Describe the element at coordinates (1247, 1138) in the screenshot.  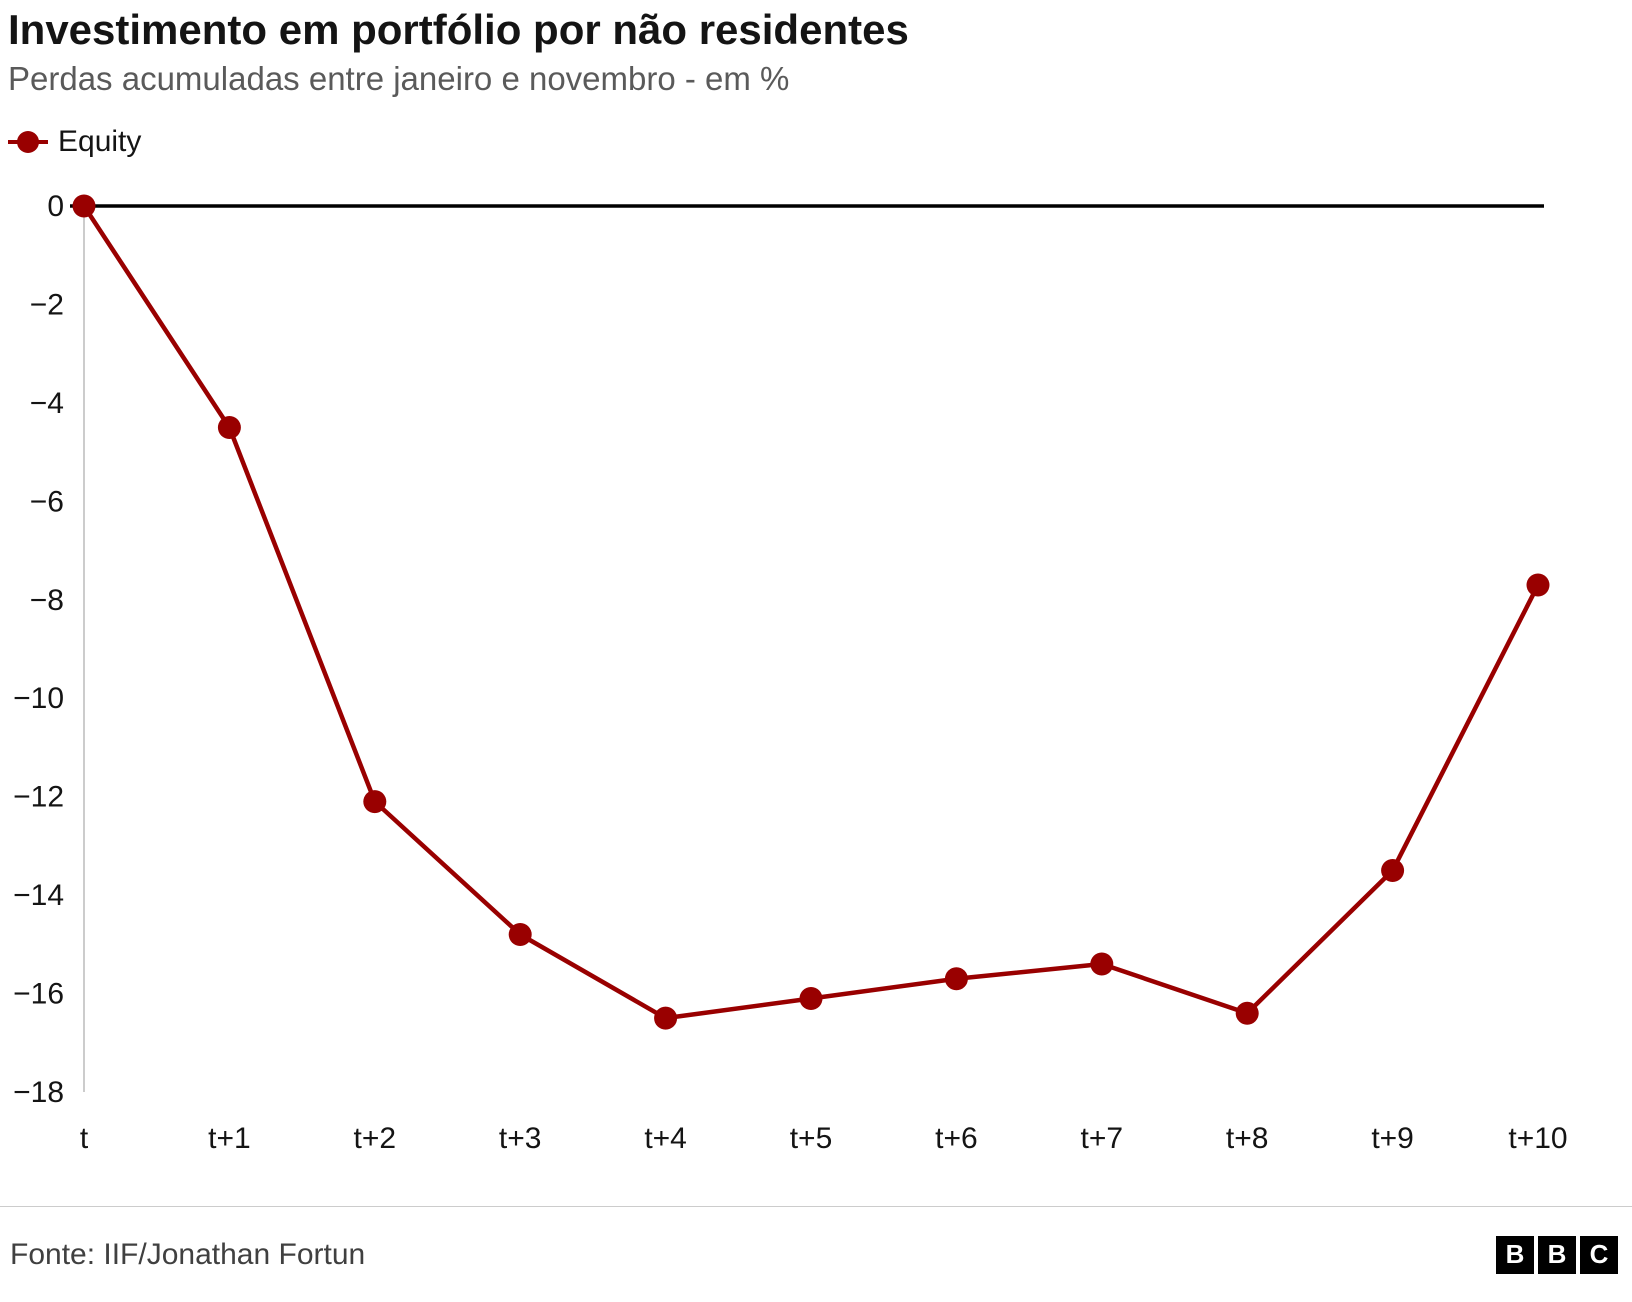
I see `x-tick-label: t+8` at that location.